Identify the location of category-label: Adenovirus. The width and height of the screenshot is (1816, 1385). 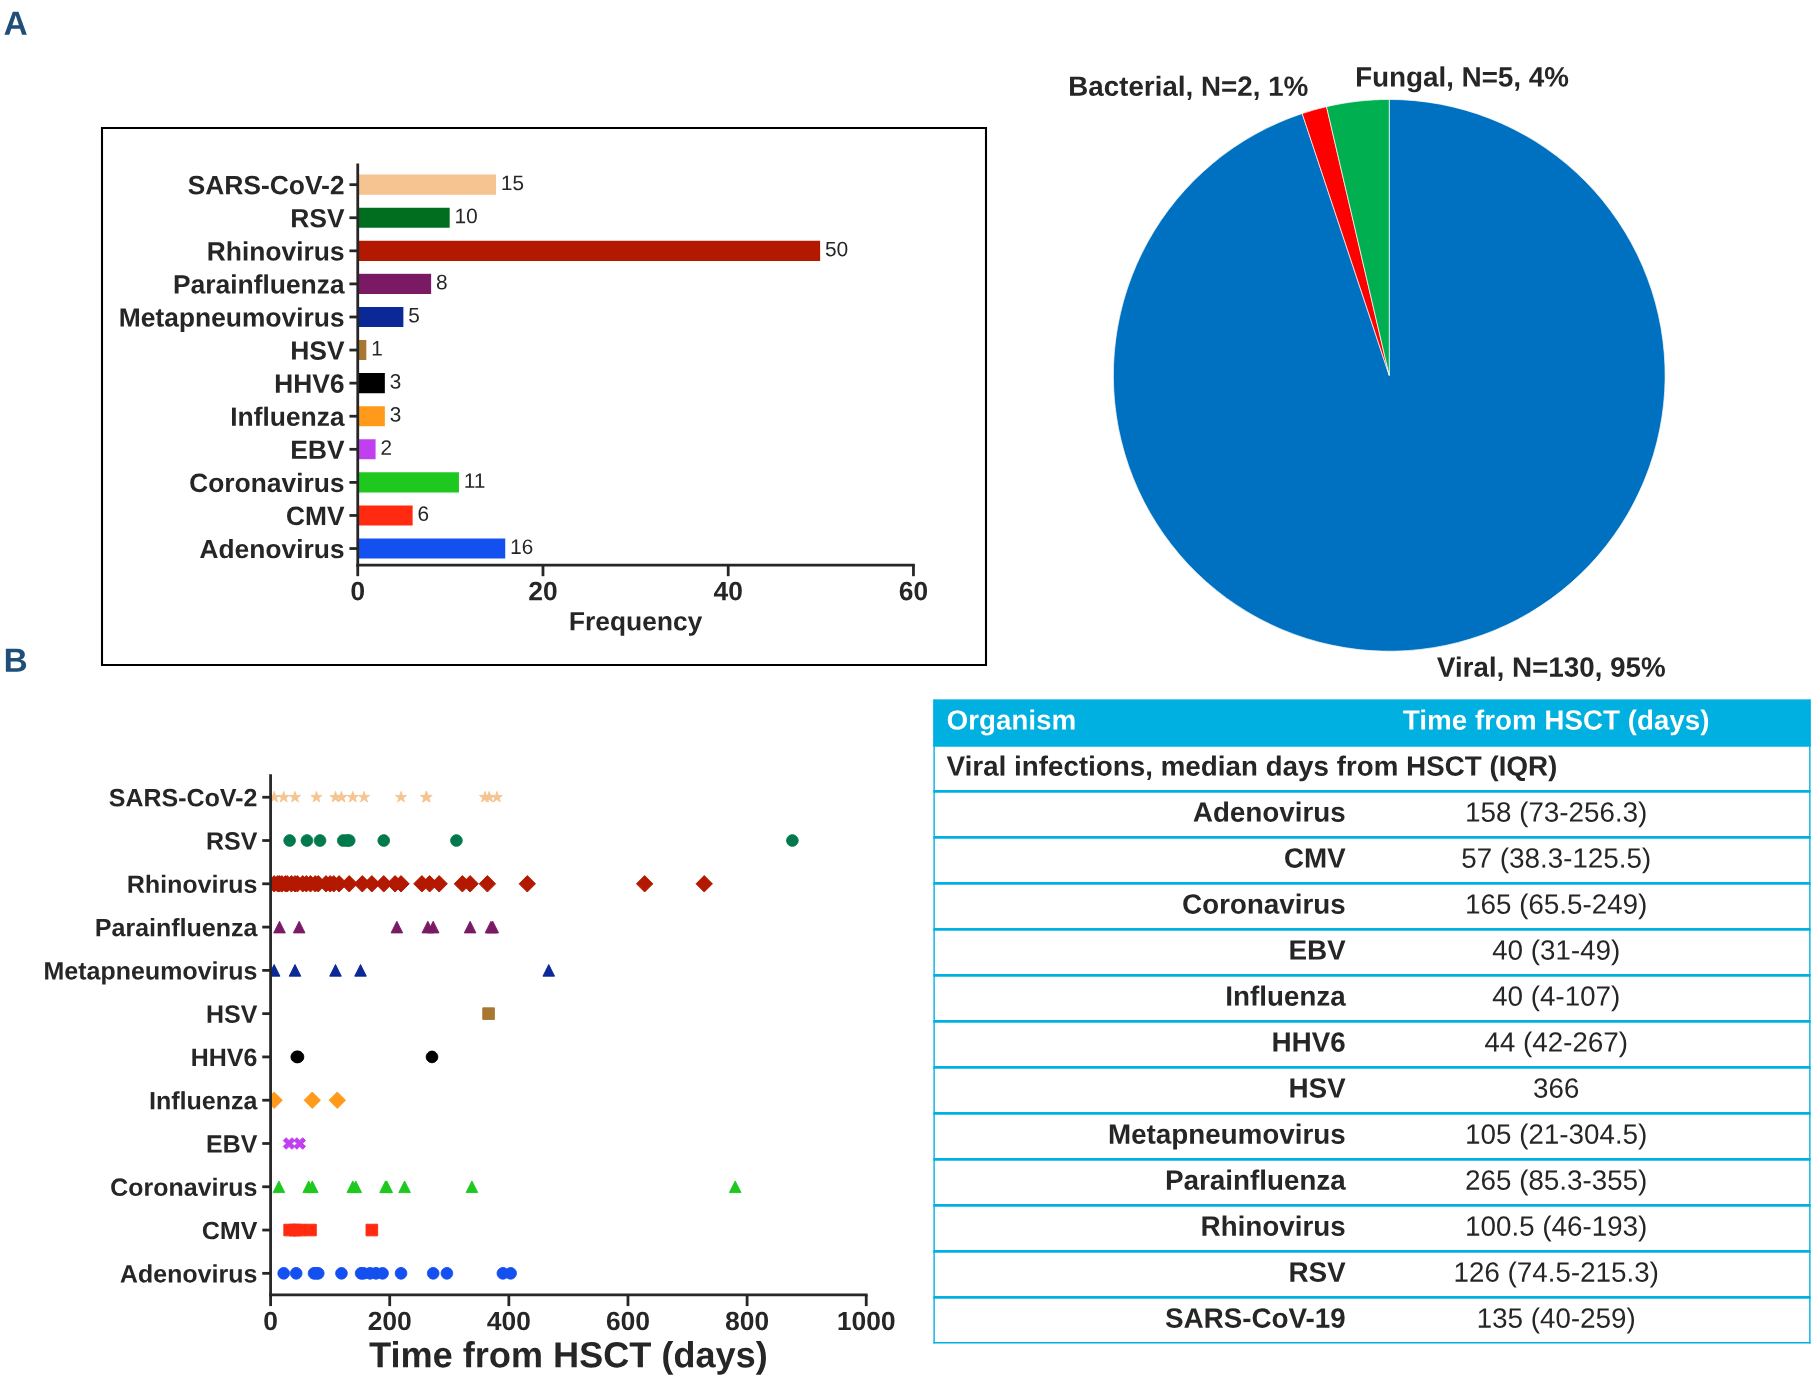
(1269, 811).